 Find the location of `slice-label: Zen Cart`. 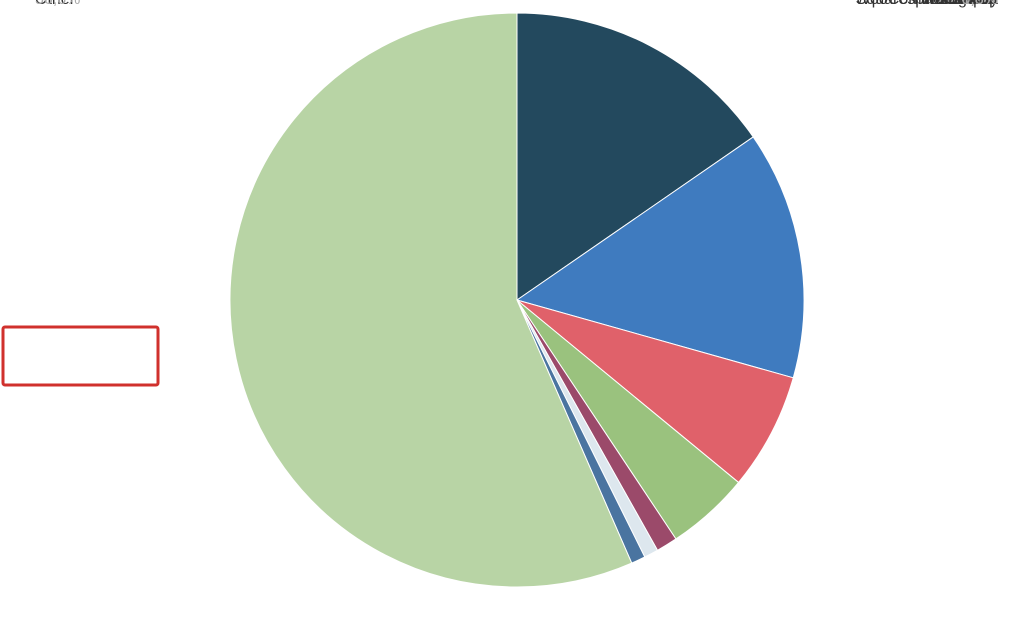

slice-label: Zen Cart is located at coordinates (967, 4).